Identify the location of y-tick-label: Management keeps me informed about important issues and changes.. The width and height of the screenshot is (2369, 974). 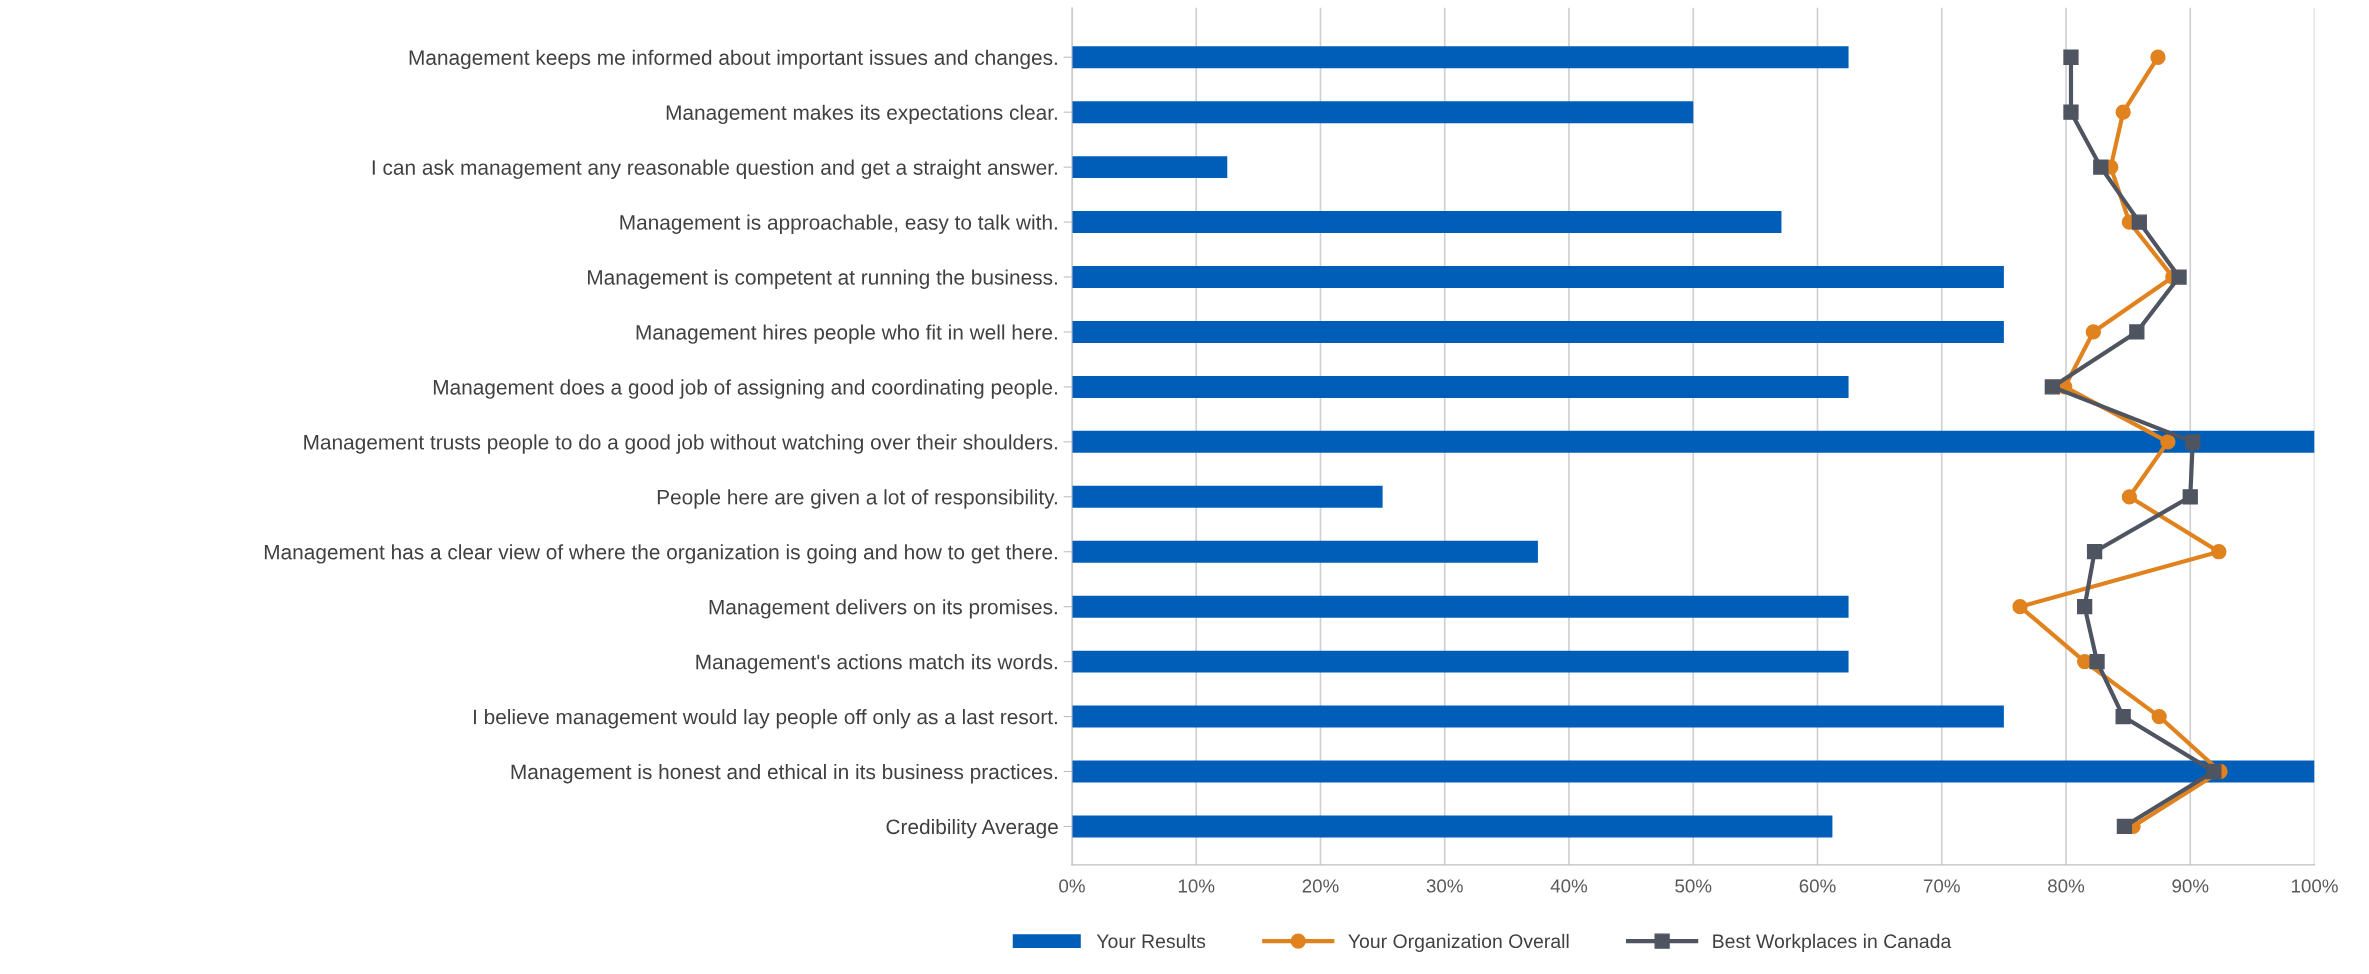
(733, 59).